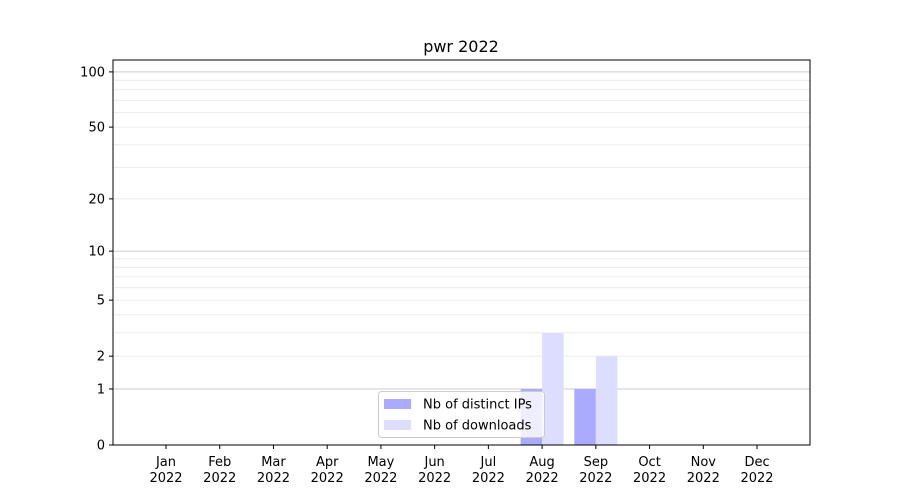 This screenshot has height=504, width=900. Describe the element at coordinates (96, 252) in the screenshot. I see `y-tick-label: 10` at that location.